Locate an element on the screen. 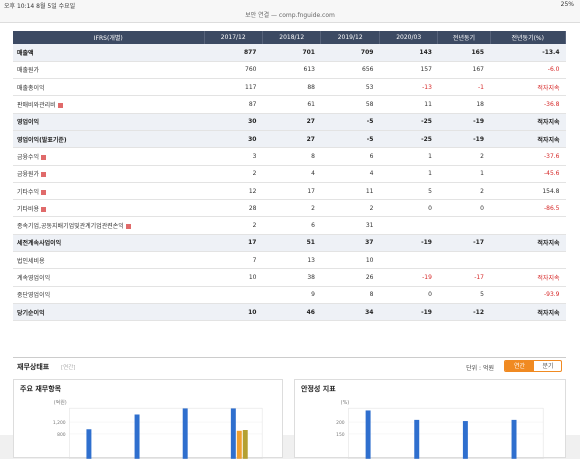  stability-panel: 안정성 지표 (%) 200 150 is located at coordinates (430, 419).